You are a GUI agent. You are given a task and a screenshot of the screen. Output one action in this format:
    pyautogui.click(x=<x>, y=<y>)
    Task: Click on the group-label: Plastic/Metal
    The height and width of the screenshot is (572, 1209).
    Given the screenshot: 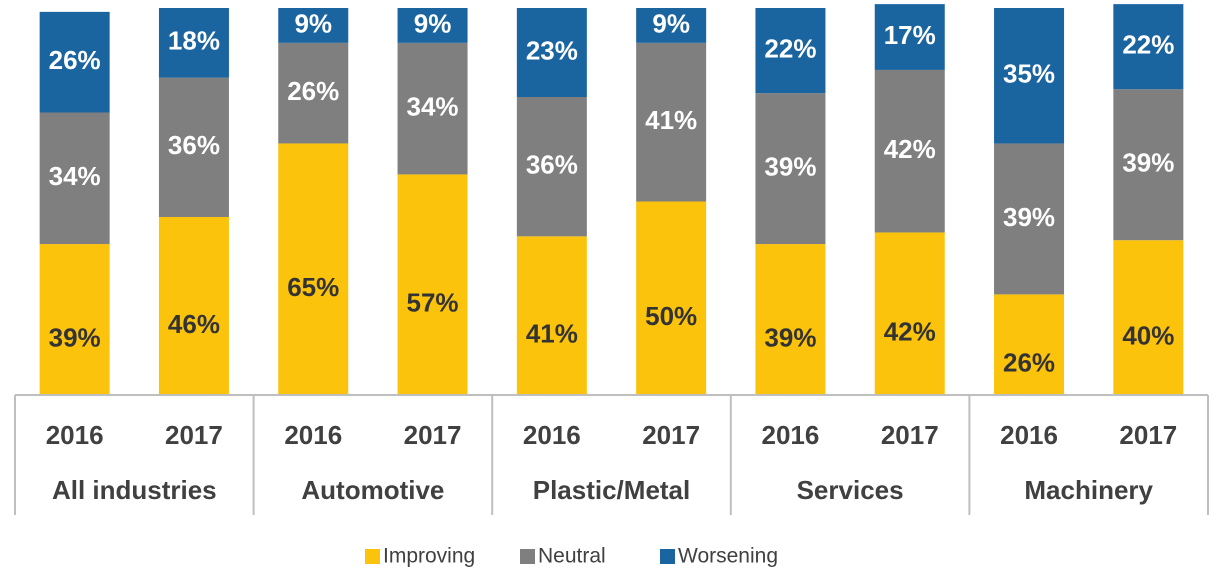 What is the action you would take?
    pyautogui.click(x=612, y=490)
    